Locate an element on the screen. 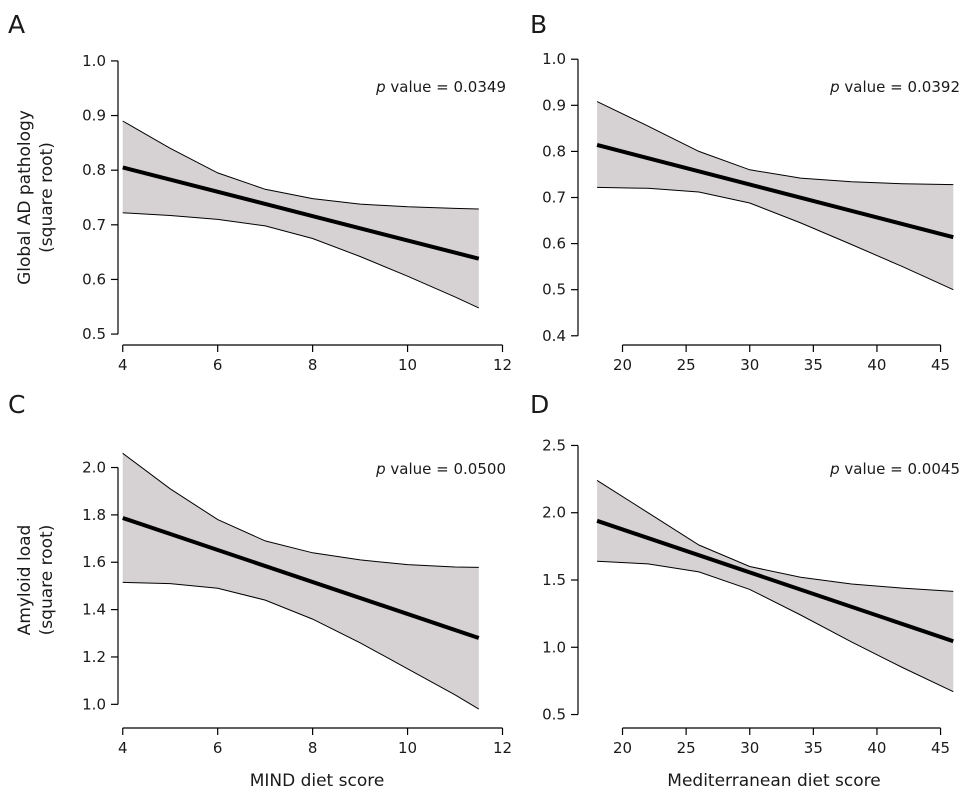  panel-b-y-tick-label: 0.7 is located at coordinates (554, 198).